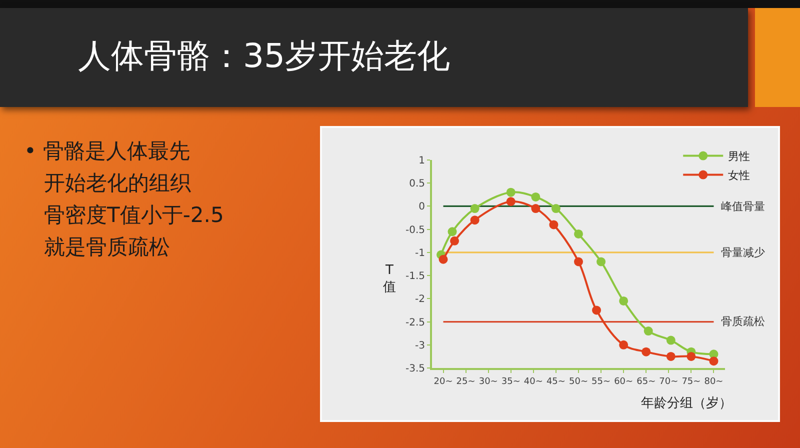  I want to click on y-tick-label: -0.5, so click(415, 230).